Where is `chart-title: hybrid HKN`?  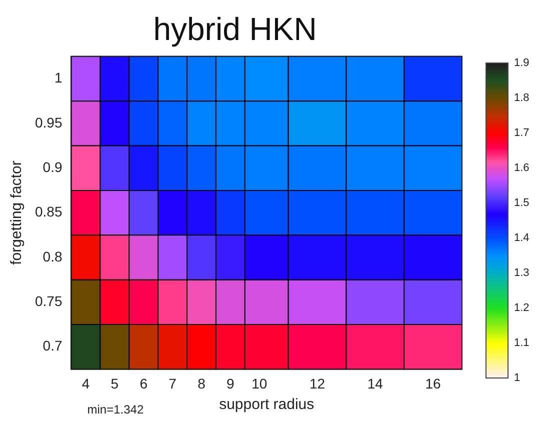 chart-title: hybrid HKN is located at coordinates (235, 29).